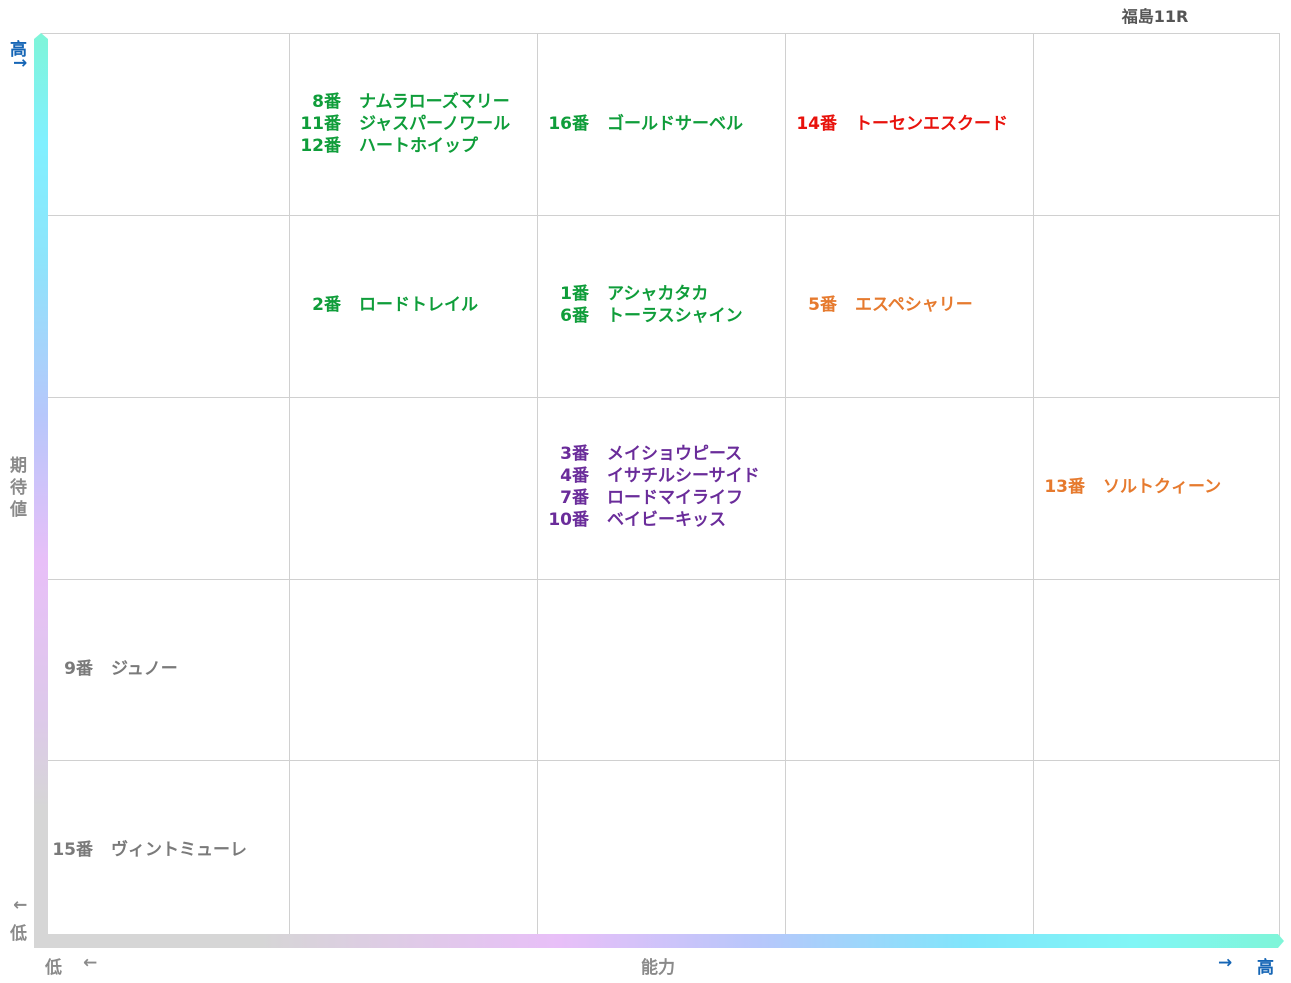 This screenshot has height=983, width=1291. I want to click on horse-entry: 10番 ベイビーキッス, so click(637, 520).